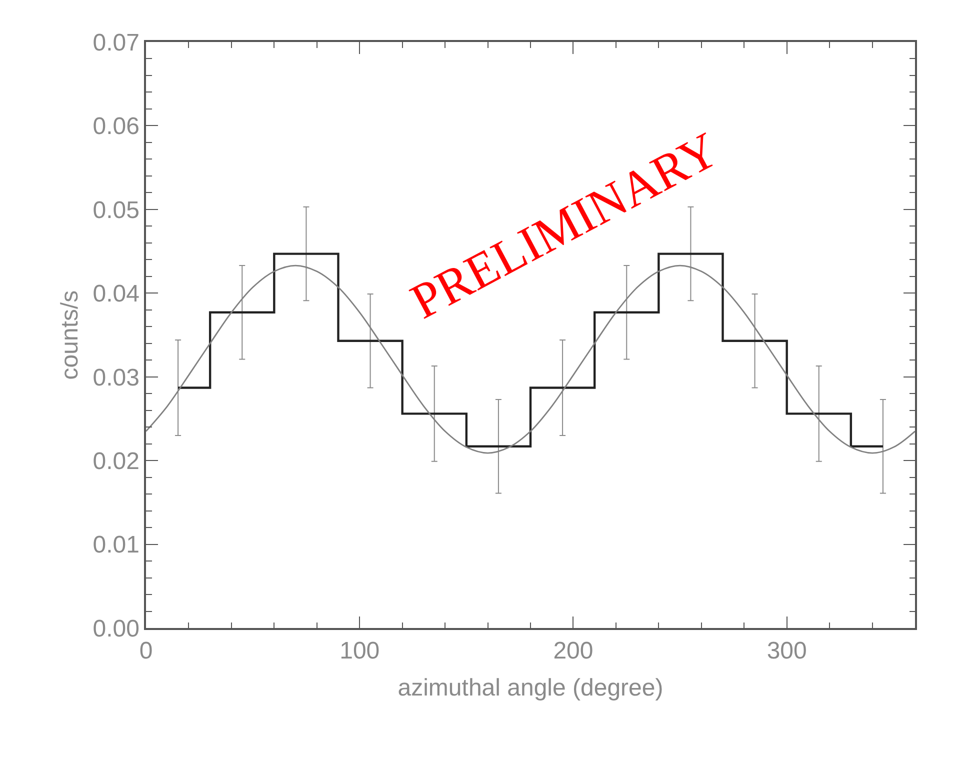 The height and width of the screenshot is (771, 967). What do you see at coordinates (531, 688) in the screenshot?
I see `x-axis-title: azimuthal angle (degree)` at bounding box center [531, 688].